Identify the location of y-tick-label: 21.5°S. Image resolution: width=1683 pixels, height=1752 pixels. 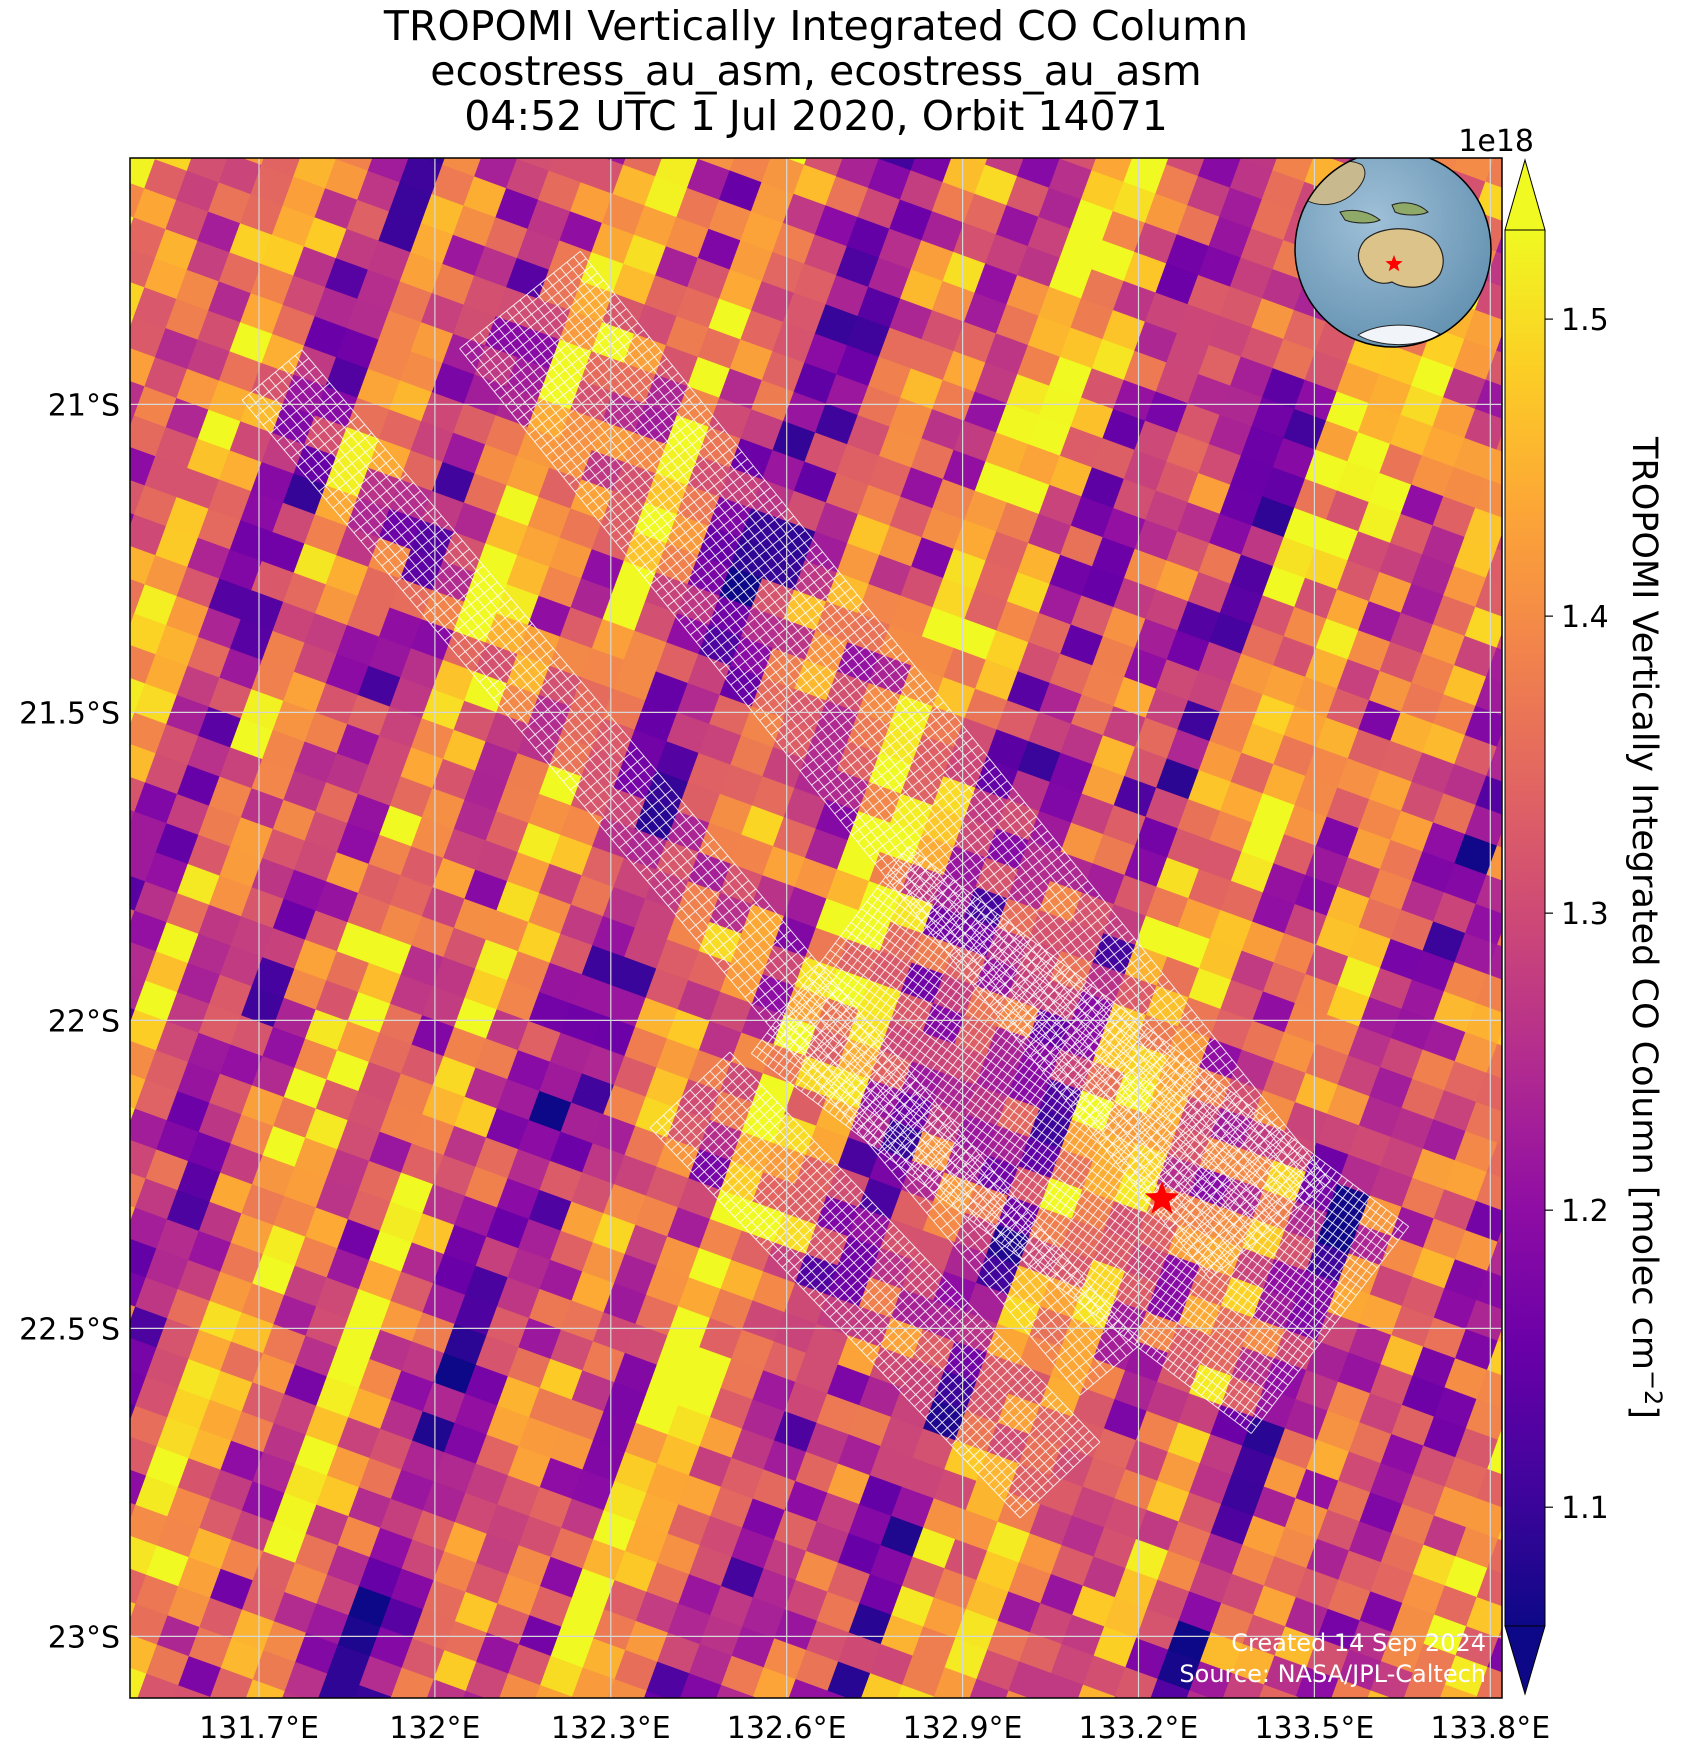
(69, 713).